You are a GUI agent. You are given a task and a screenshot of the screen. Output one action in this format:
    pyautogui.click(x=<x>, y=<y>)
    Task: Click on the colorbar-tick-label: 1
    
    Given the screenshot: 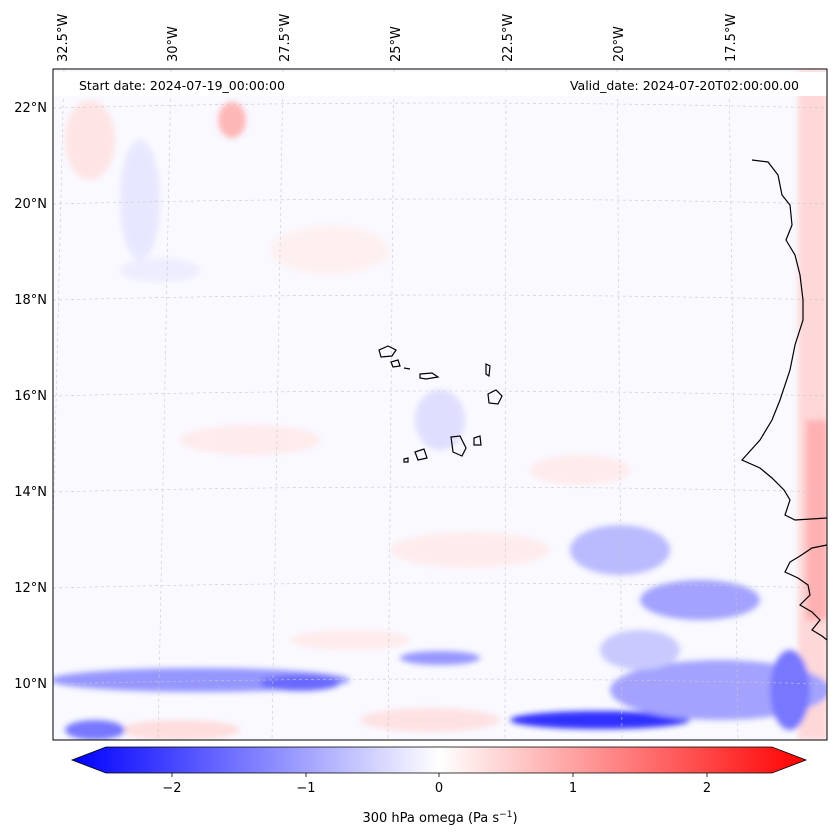 What is the action you would take?
    pyautogui.click(x=573, y=788)
    